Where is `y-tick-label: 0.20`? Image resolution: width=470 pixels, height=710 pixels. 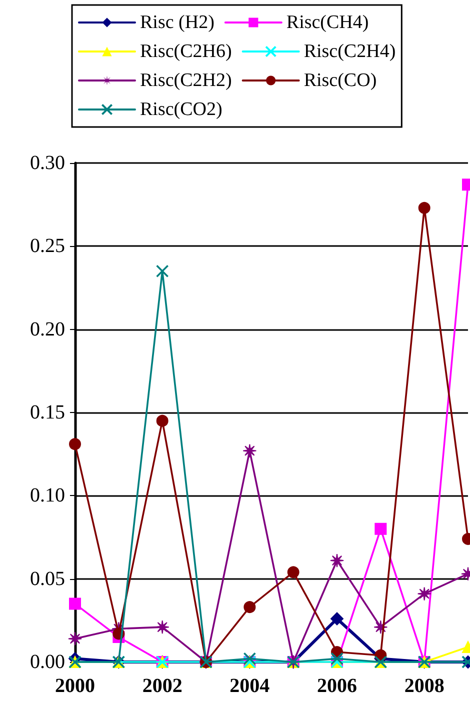 y-tick-label: 0.20 is located at coordinates (47, 329).